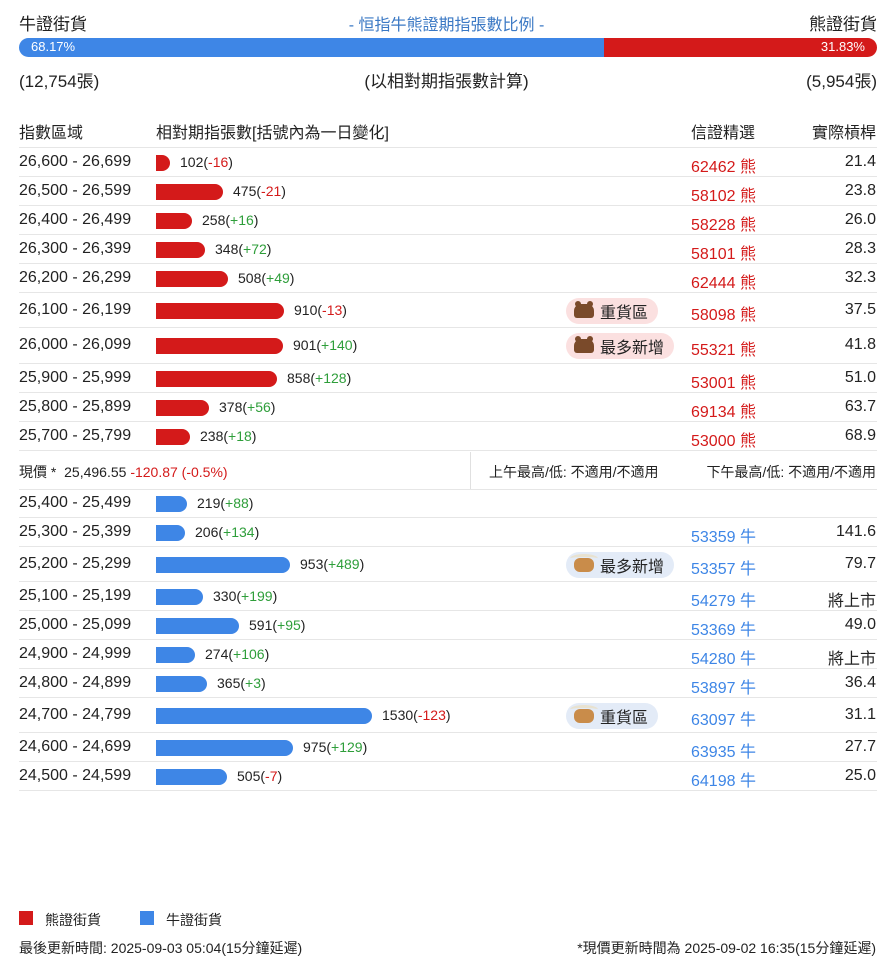  What do you see at coordinates (253, 682) in the screenshot?
I see `daily-change: +3` at bounding box center [253, 682].